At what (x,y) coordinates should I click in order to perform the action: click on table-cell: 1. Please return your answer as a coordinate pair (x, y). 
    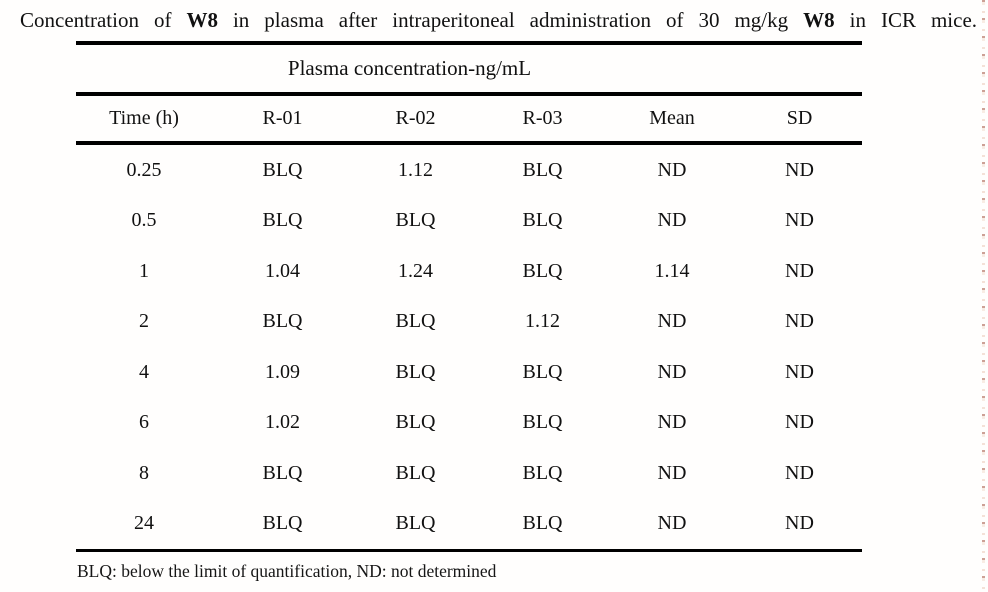
    Looking at the image, I should click on (144, 270).